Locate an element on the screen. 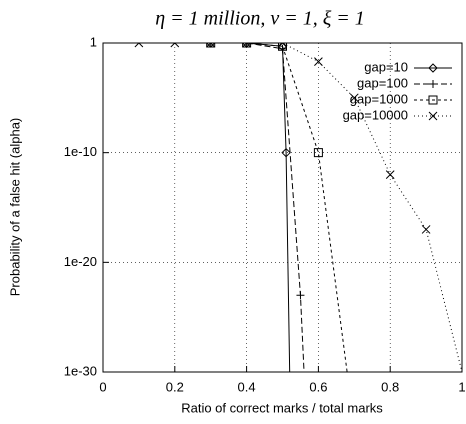  legend-label: gap=100 is located at coordinates (382, 82).